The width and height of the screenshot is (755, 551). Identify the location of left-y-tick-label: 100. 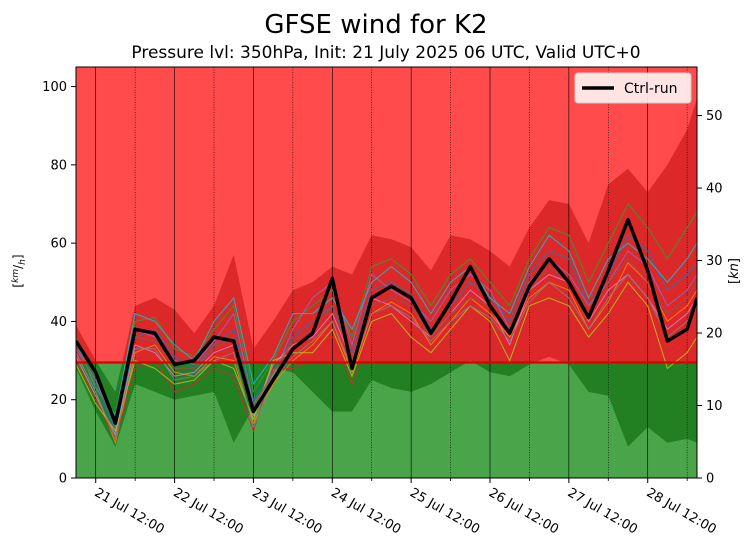
(54, 87).